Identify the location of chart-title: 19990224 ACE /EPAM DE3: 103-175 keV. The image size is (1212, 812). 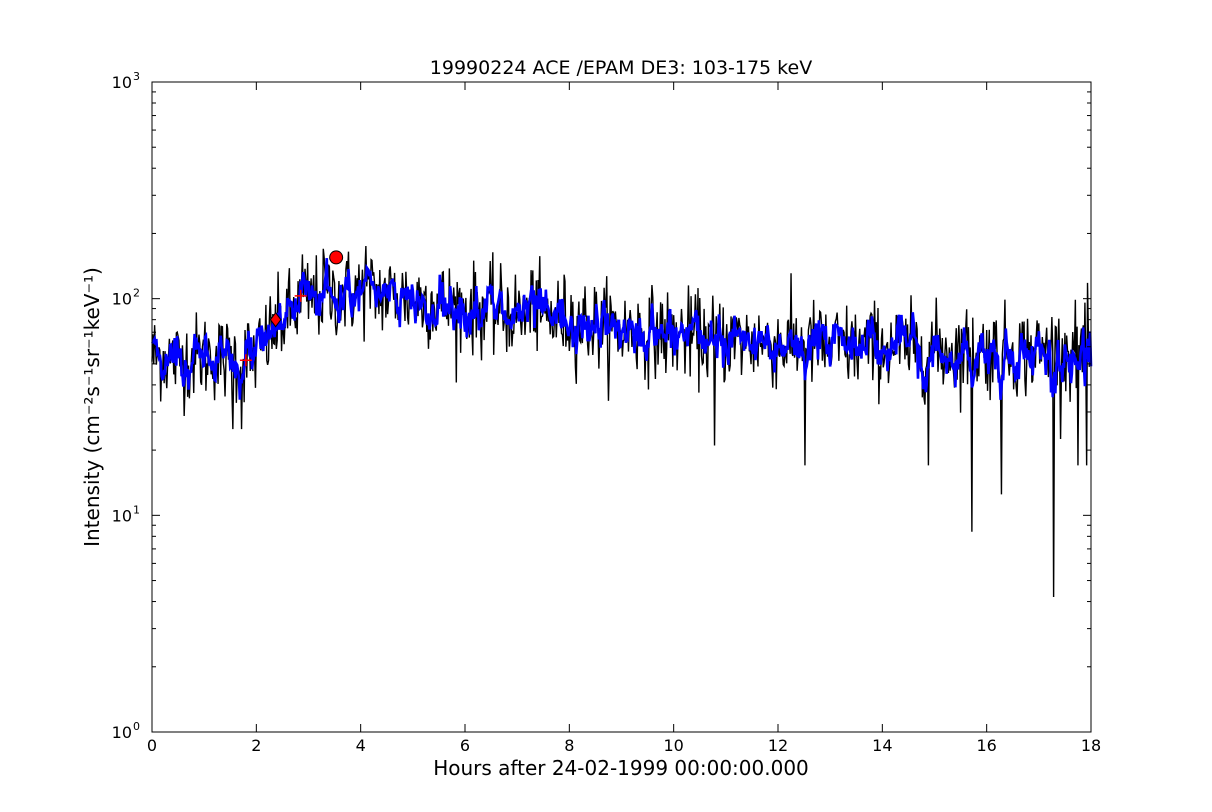
(621, 68).